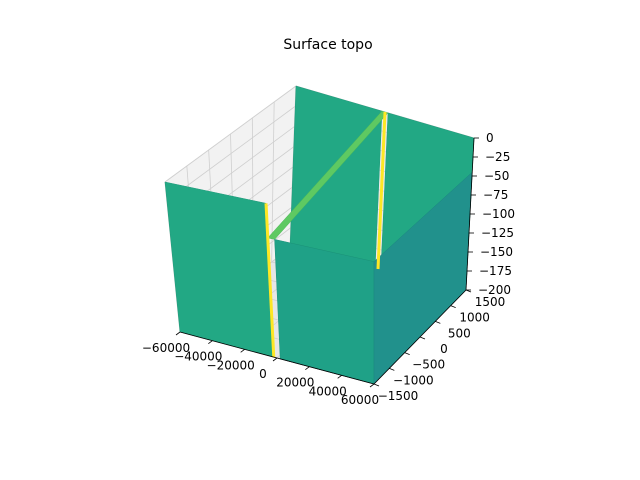 The height and width of the screenshot is (480, 640). Describe the element at coordinates (498, 214) in the screenshot. I see `z-tick-label: −100` at that location.